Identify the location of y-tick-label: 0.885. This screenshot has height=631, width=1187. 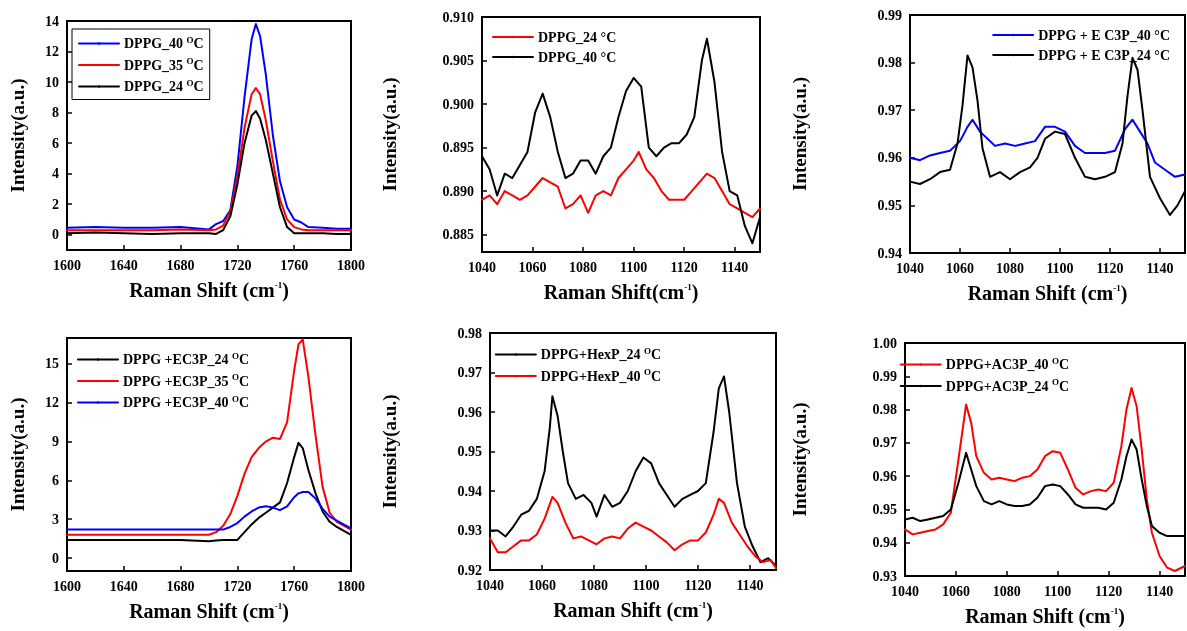
(458, 235).